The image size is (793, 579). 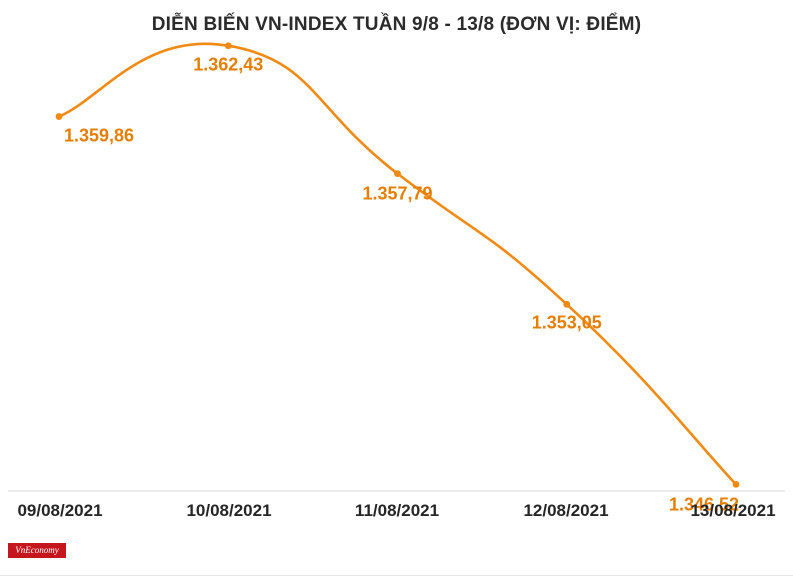 I want to click on x-tick-label: 11/08/2021, so click(x=397, y=510).